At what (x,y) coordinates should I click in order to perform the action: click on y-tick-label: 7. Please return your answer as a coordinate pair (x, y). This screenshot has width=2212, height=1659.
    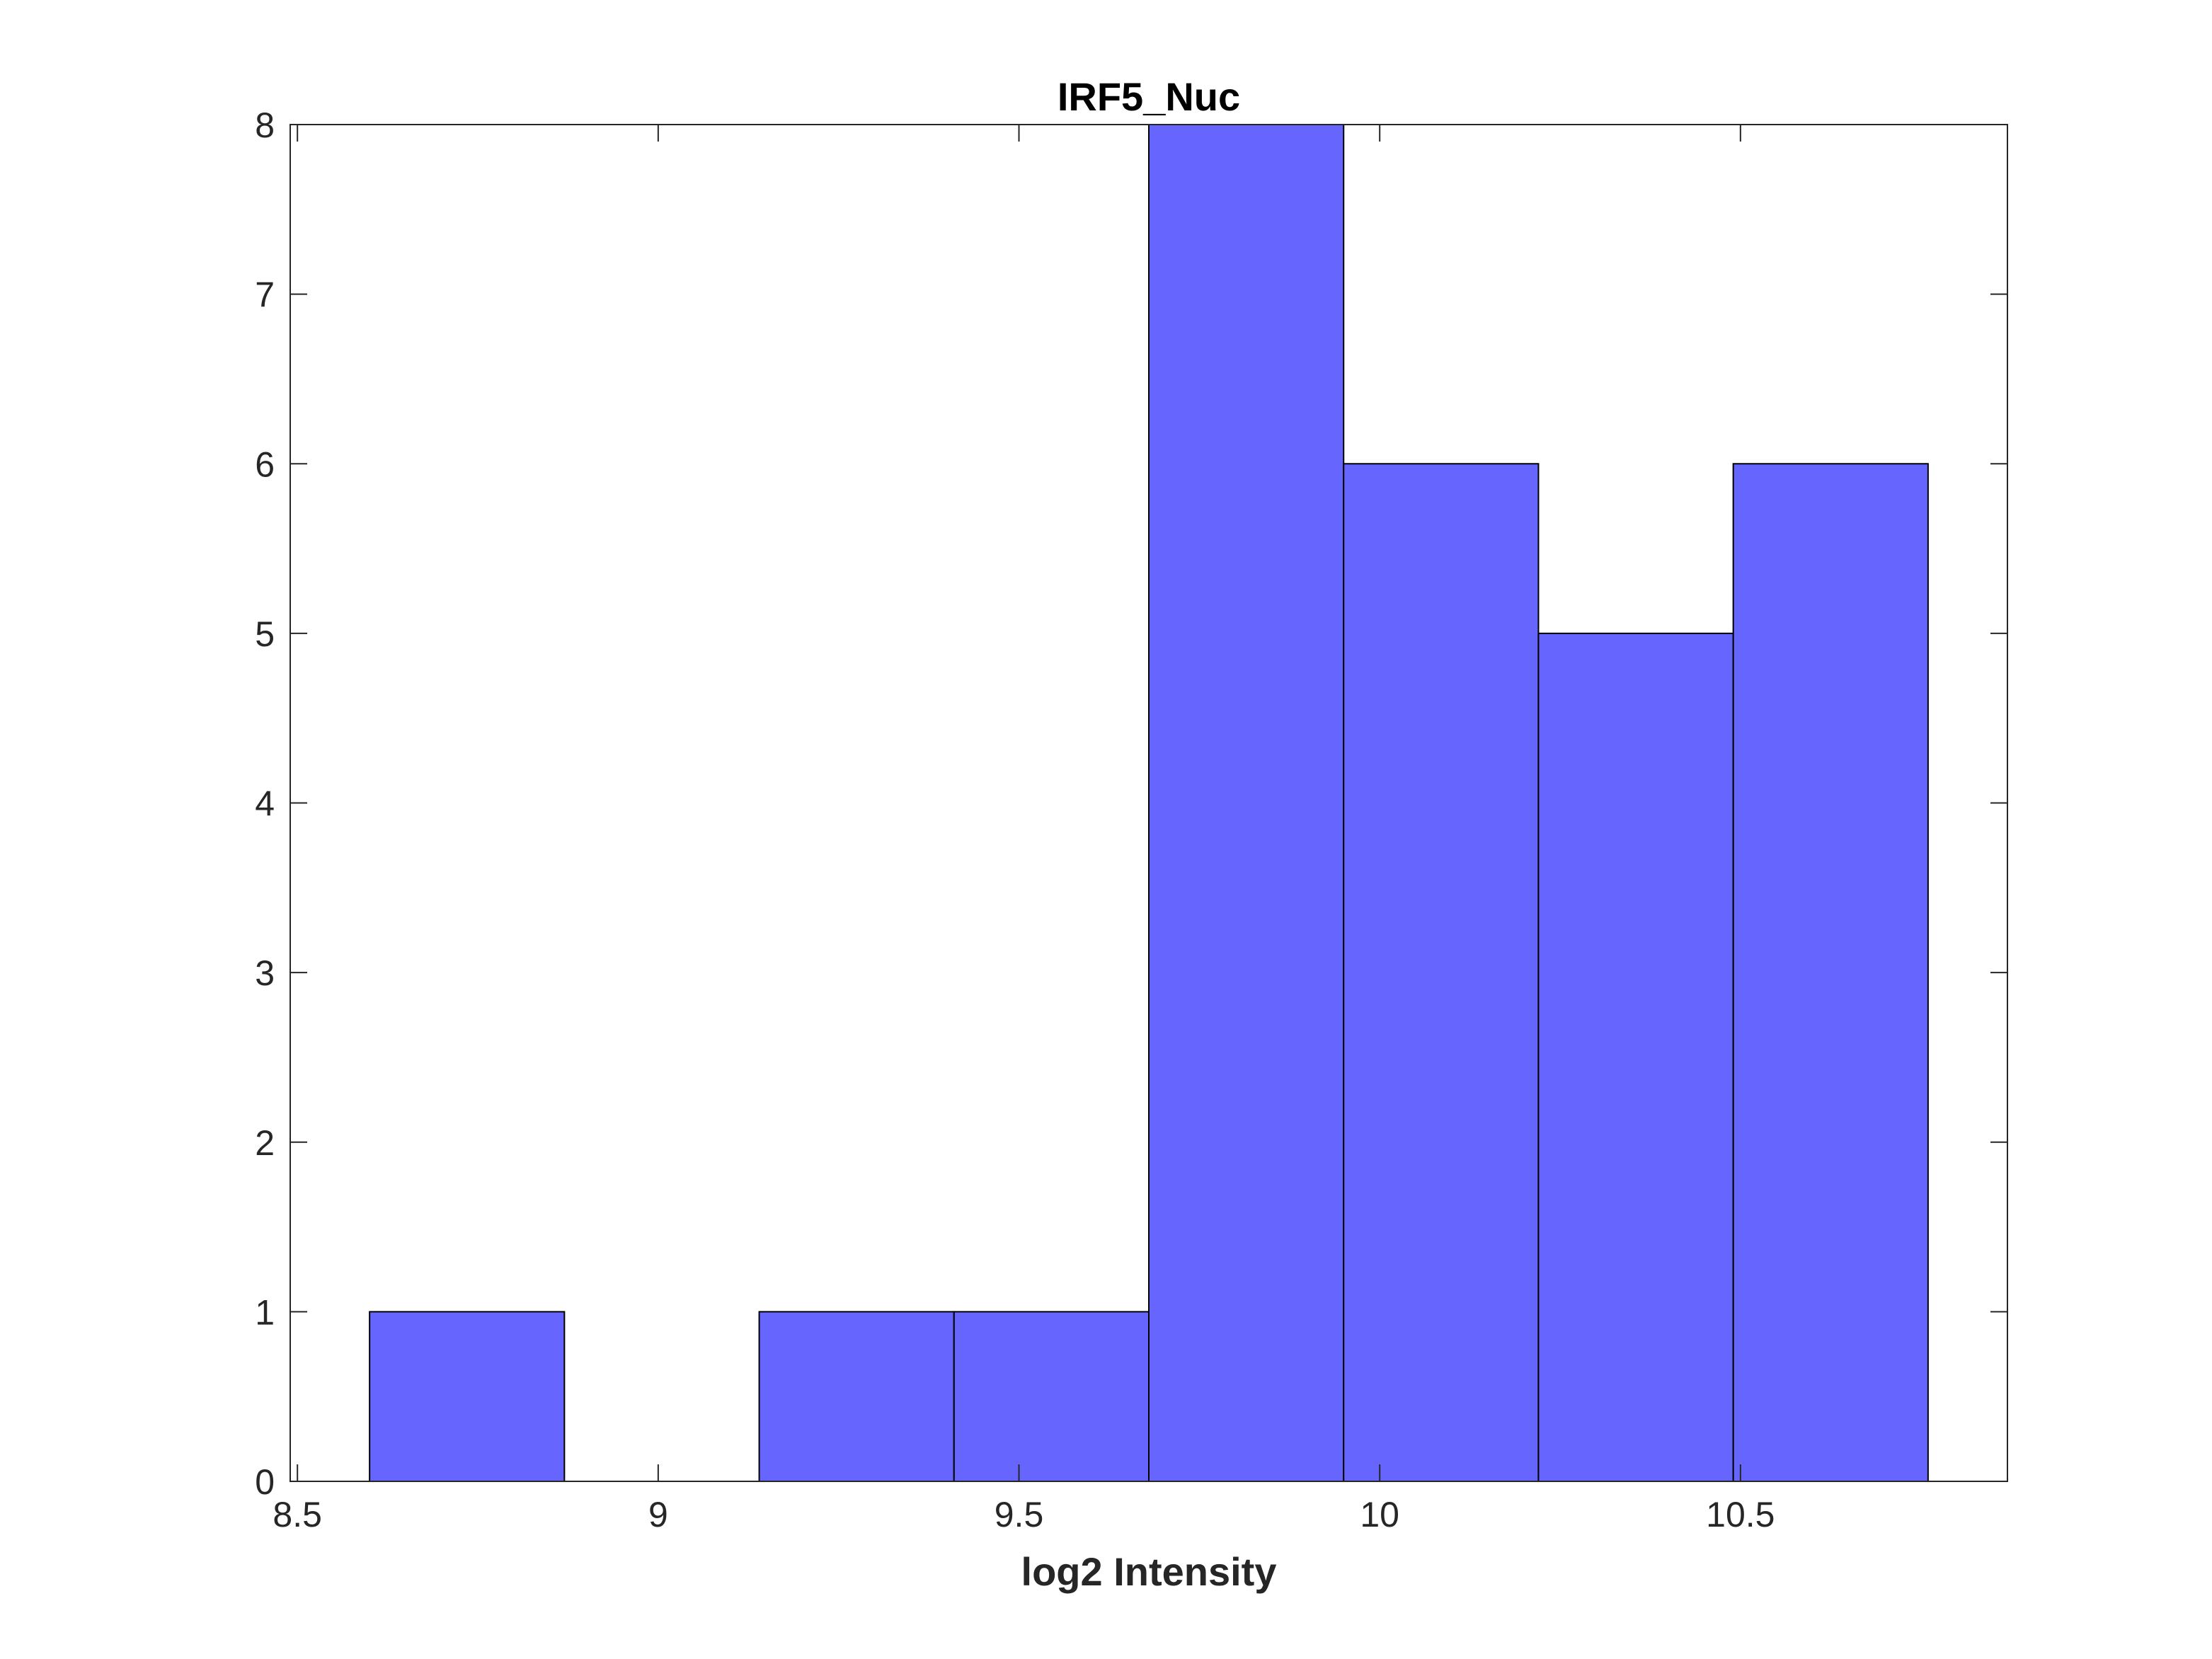
    Looking at the image, I should click on (265, 295).